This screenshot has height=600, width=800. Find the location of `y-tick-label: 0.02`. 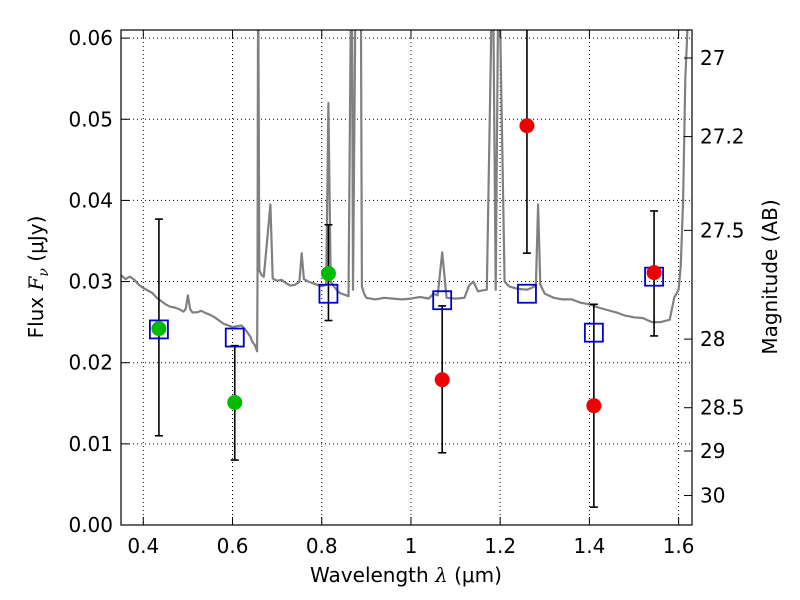

y-tick-label: 0.02 is located at coordinates (90, 363).